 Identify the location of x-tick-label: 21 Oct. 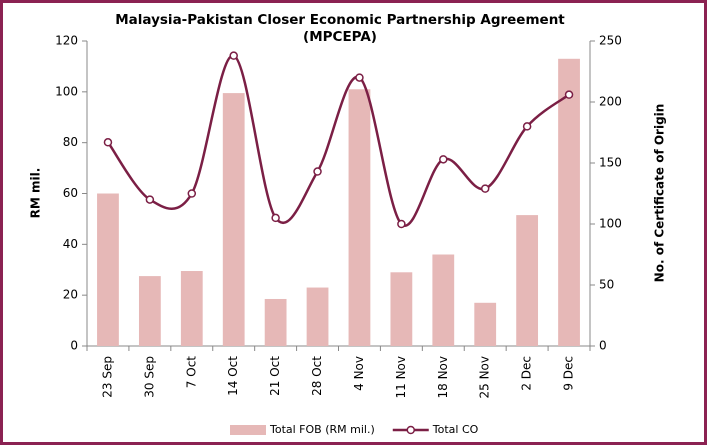
(275, 376).